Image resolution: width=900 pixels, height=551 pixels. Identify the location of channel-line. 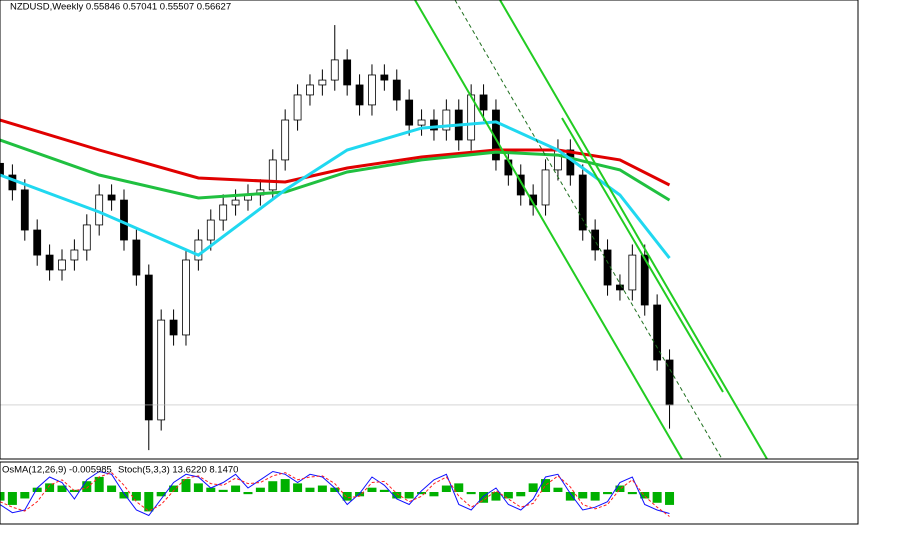
(642, 255).